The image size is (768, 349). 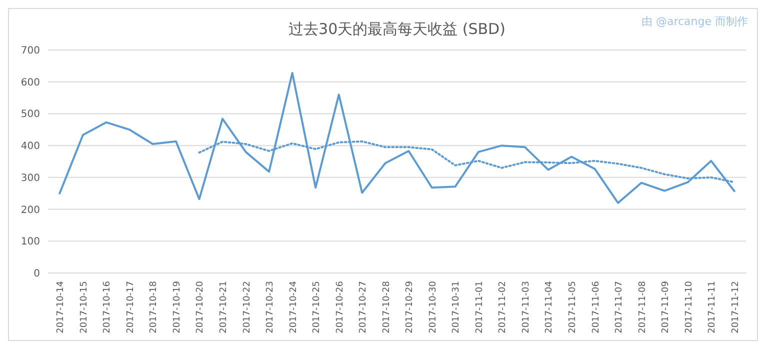 What do you see at coordinates (317, 307) in the screenshot?
I see `x-tick-label: 2017-10-25` at bounding box center [317, 307].